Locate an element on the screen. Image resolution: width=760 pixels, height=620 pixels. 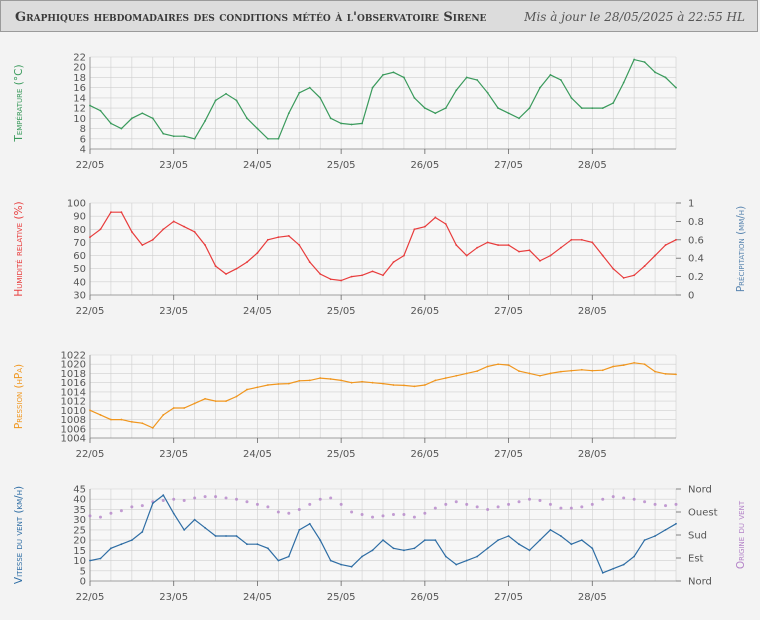
y-tick-label: 1022 is located at coordinates (73, 356).